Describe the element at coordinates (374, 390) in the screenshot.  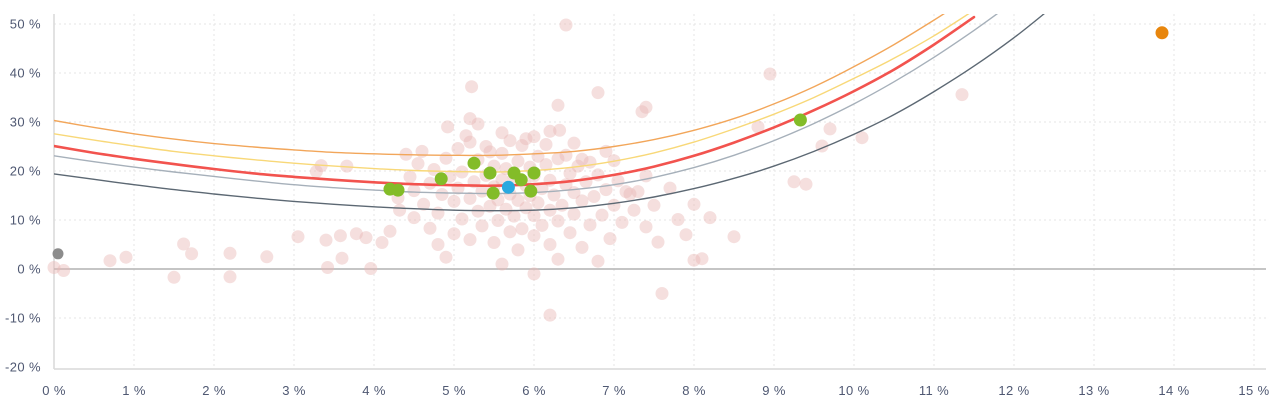
I see `x-tick-label: 4 %` at that location.